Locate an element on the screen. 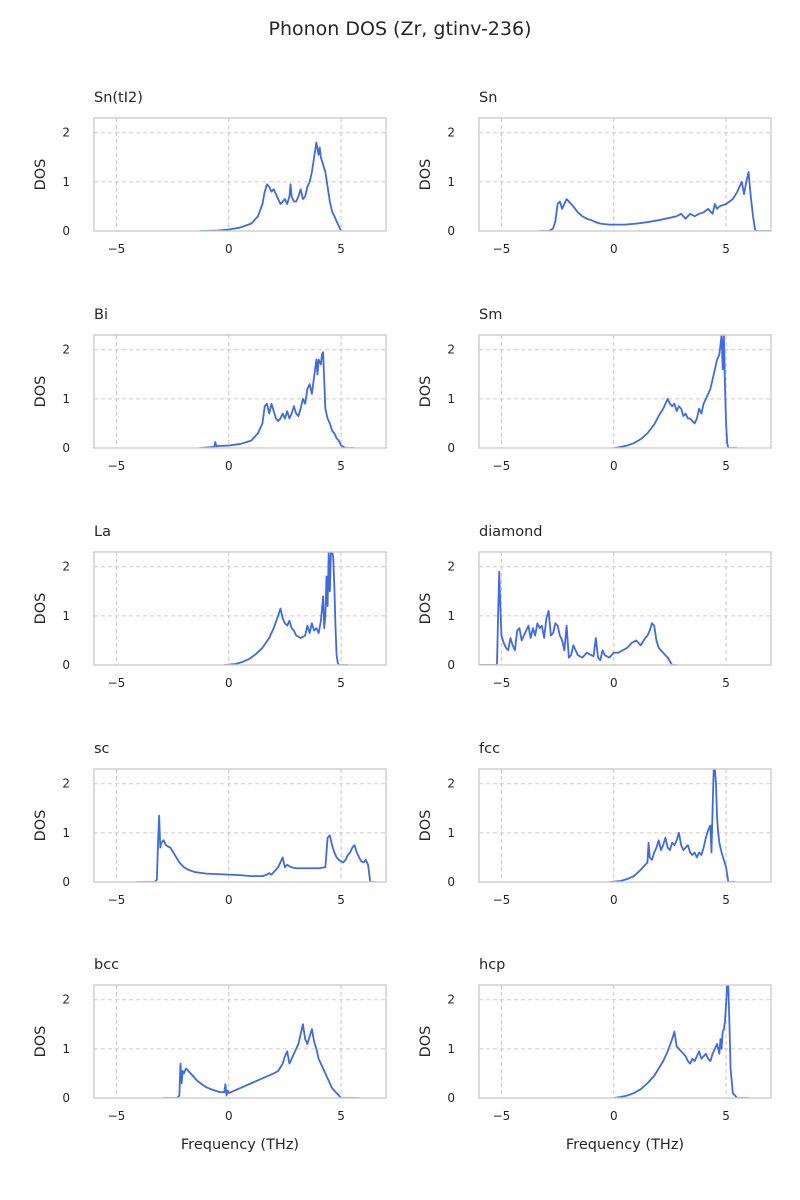  subplot-10: −5 0 5 0 1 2 hcp DOS Frequency (THz) is located at coordinates (595, 1055).